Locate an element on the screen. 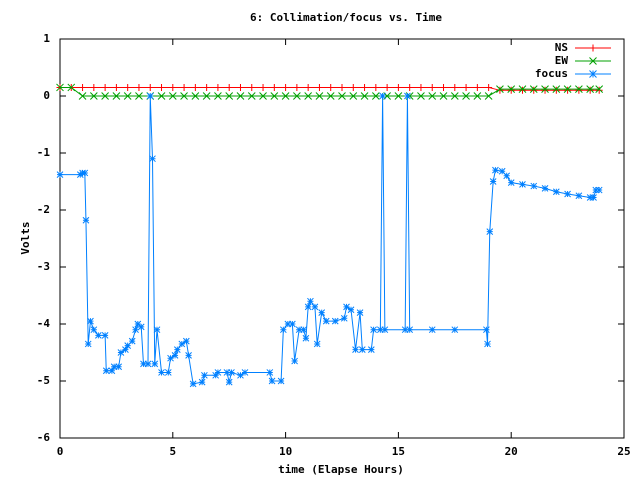 The image size is (640, 480). legend-label: NS is located at coordinates (561, 47).